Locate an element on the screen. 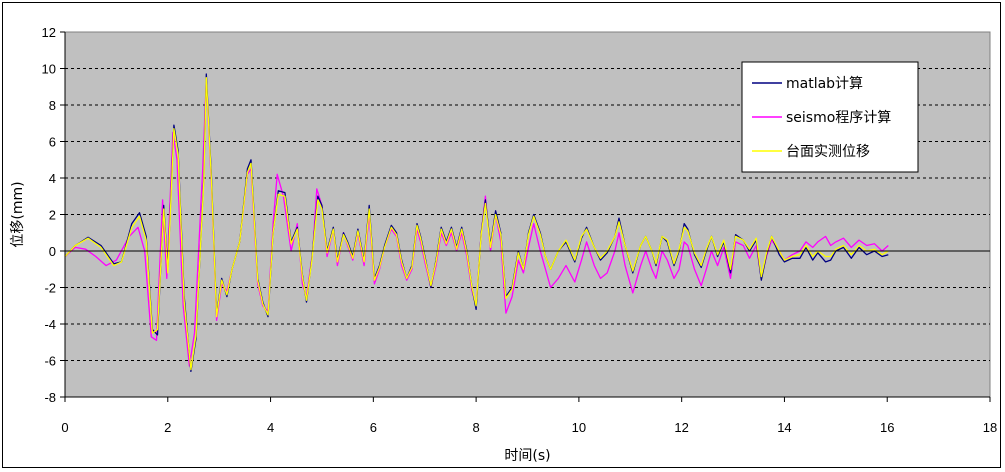 The width and height of the screenshot is (1005, 472). y-tick-label: 0 is located at coordinates (52, 251).